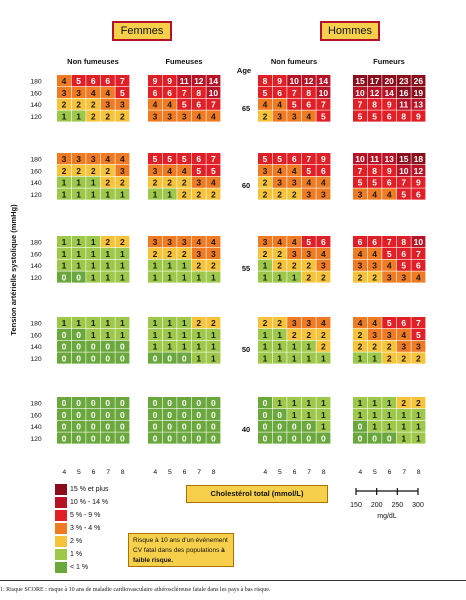 The image size is (466, 600). I want to click on legend-item: 15 % et plus, so click(90, 489).